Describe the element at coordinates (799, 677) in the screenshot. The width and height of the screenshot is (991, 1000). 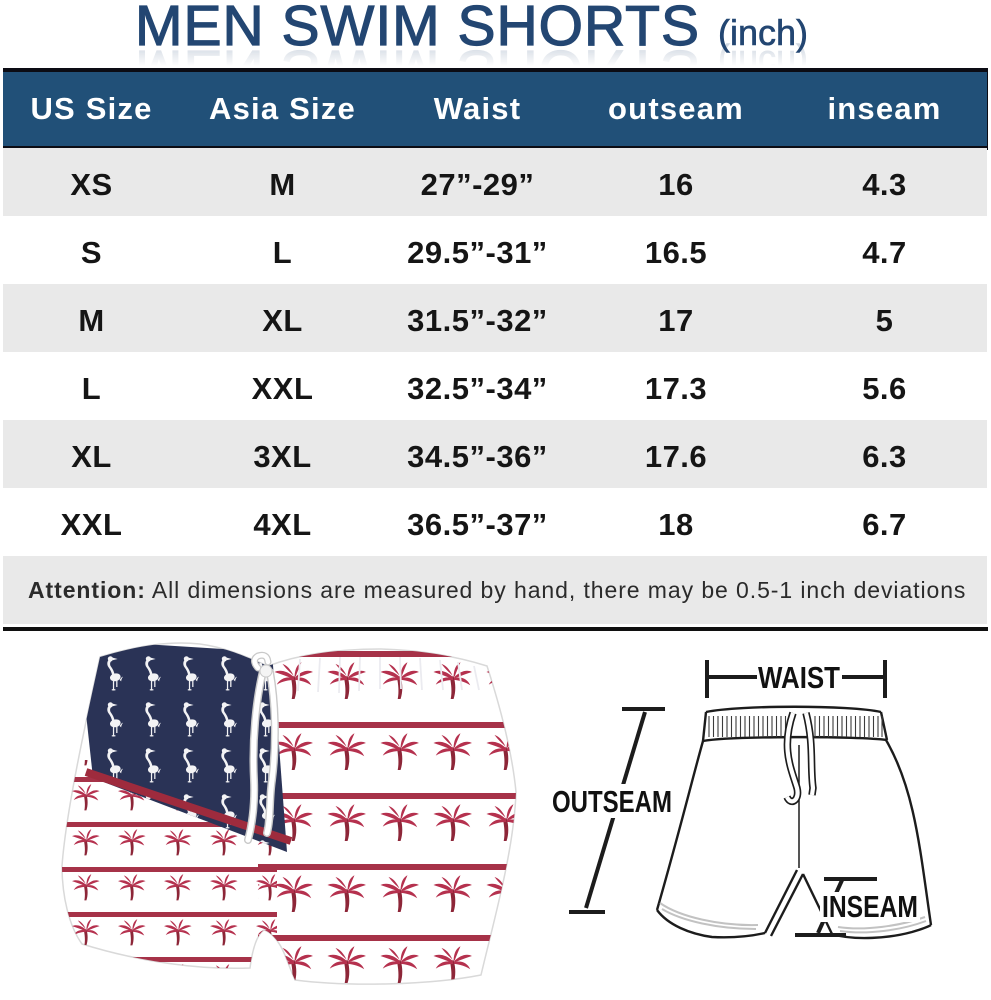
I see `svg-text: WAIST` at that location.